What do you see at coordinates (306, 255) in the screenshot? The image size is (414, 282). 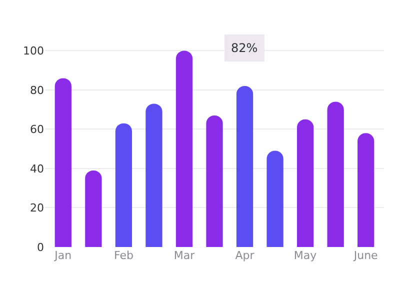 I see `x-tick-label: May` at bounding box center [306, 255].